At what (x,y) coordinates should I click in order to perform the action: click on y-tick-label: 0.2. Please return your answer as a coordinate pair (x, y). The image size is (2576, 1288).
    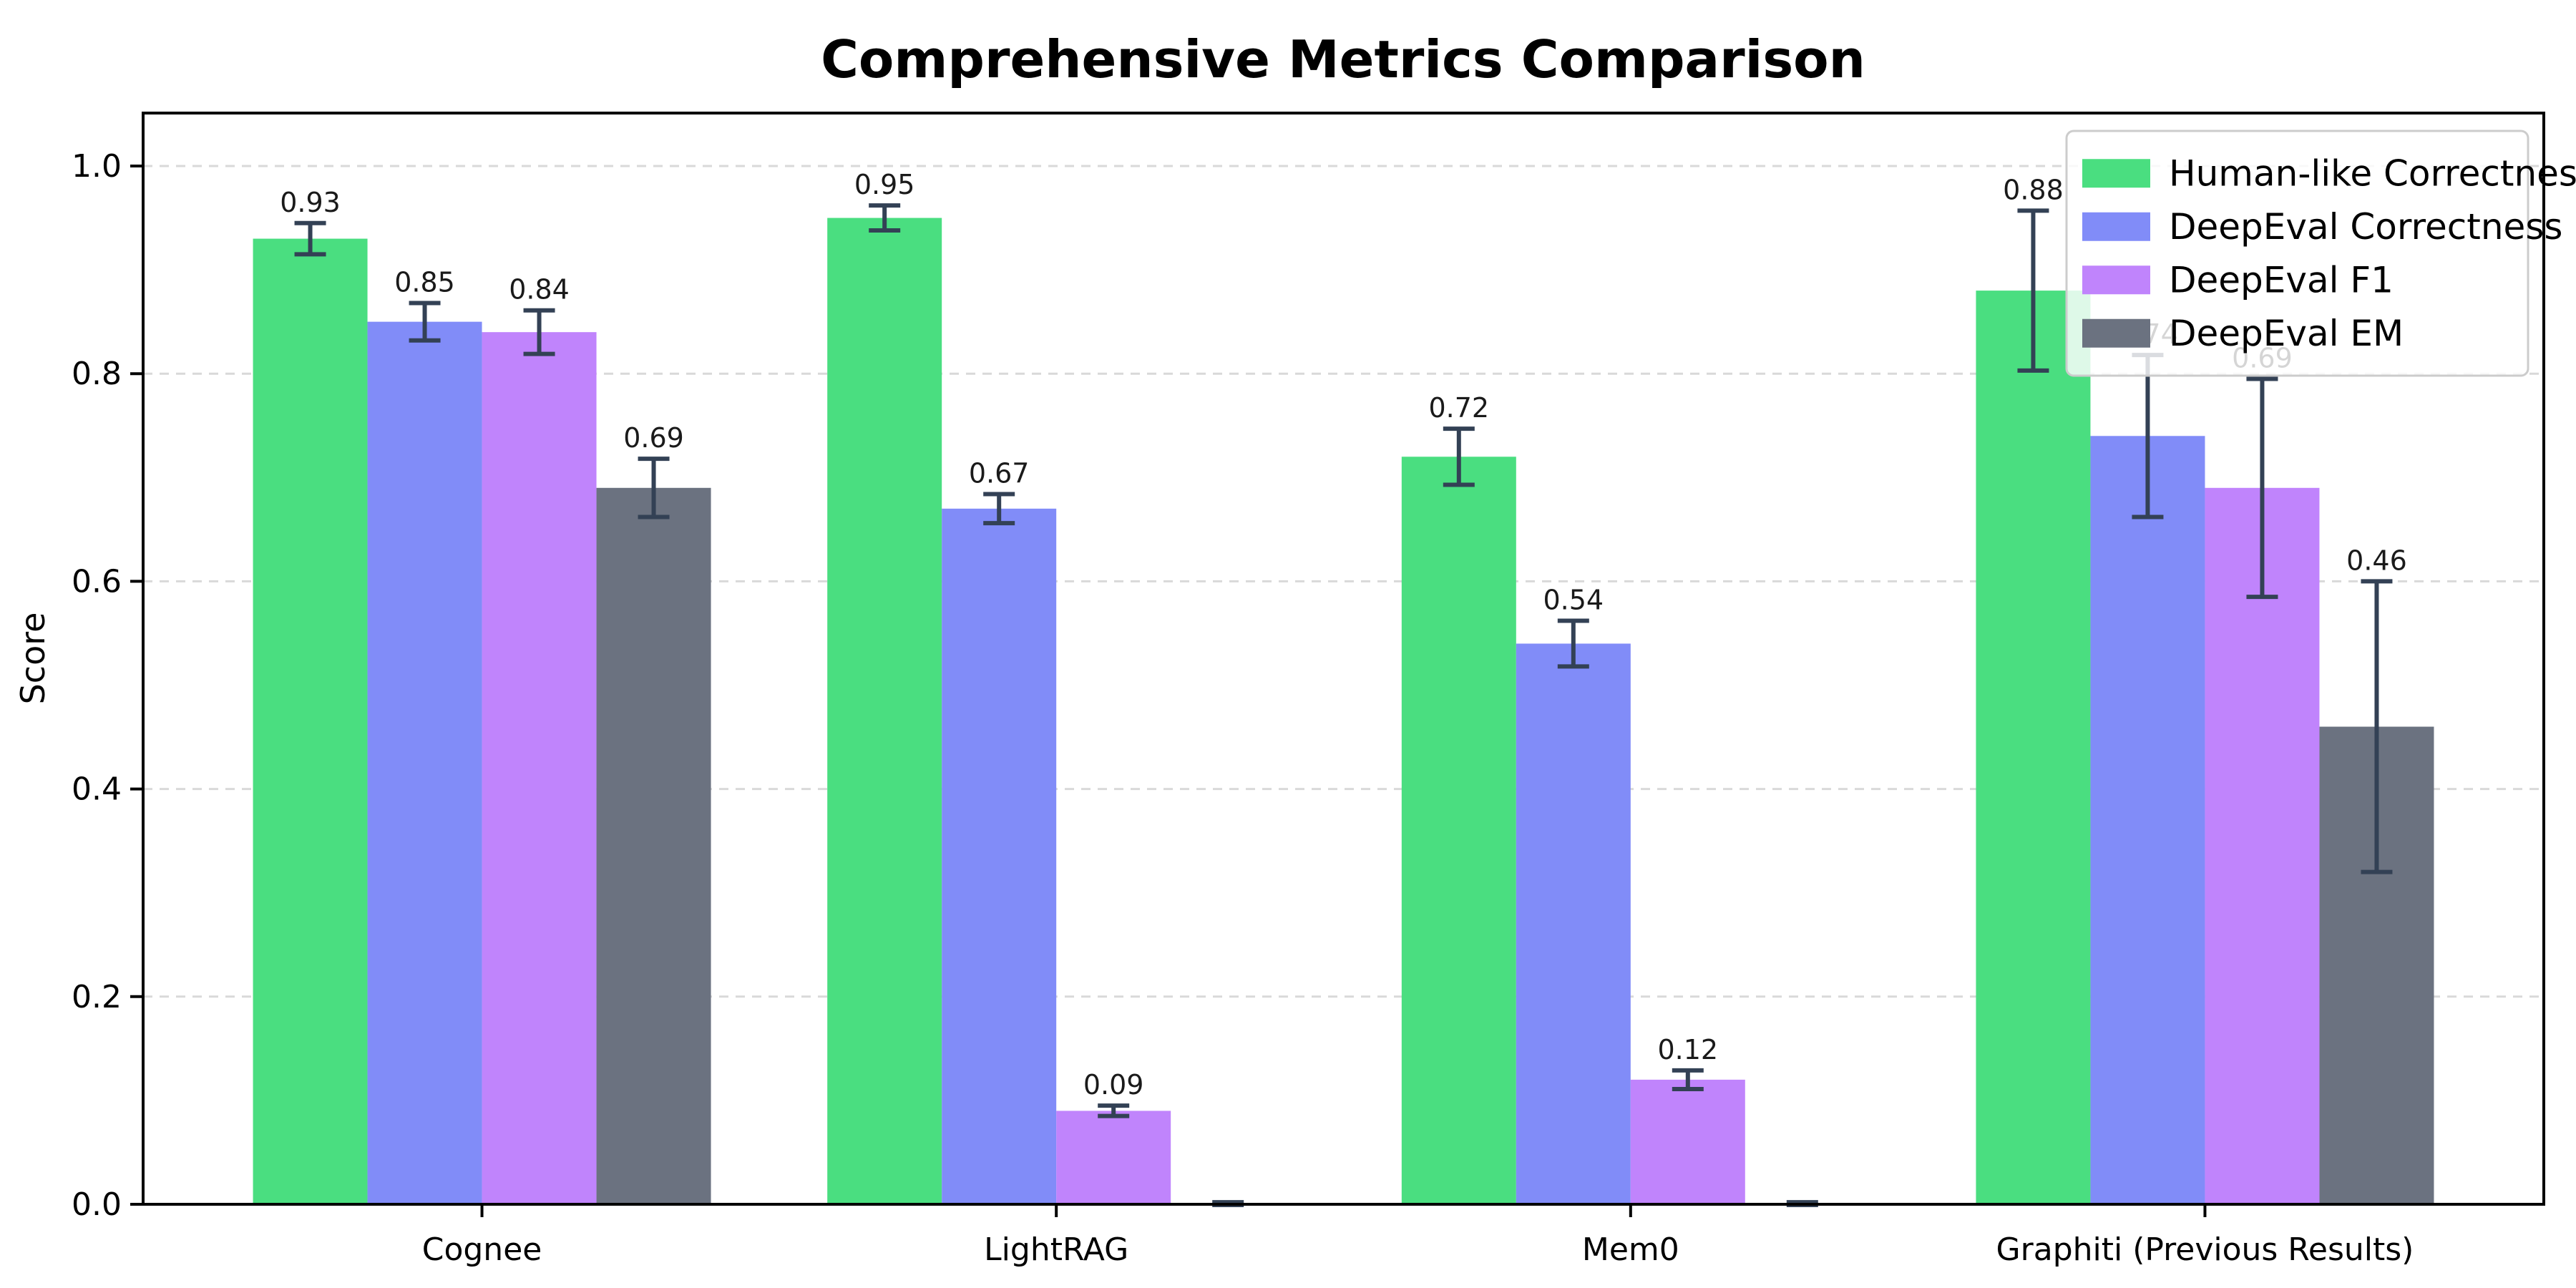
    Looking at the image, I should click on (97, 997).